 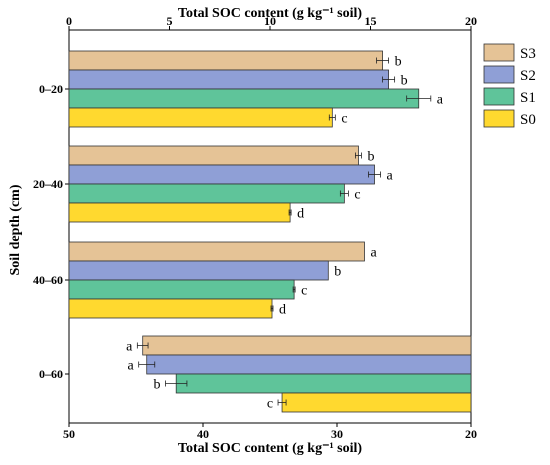 I want to click on bottom-axis-title: Total SOC content (g kg⁻¹ soil), so click(x=270, y=448).